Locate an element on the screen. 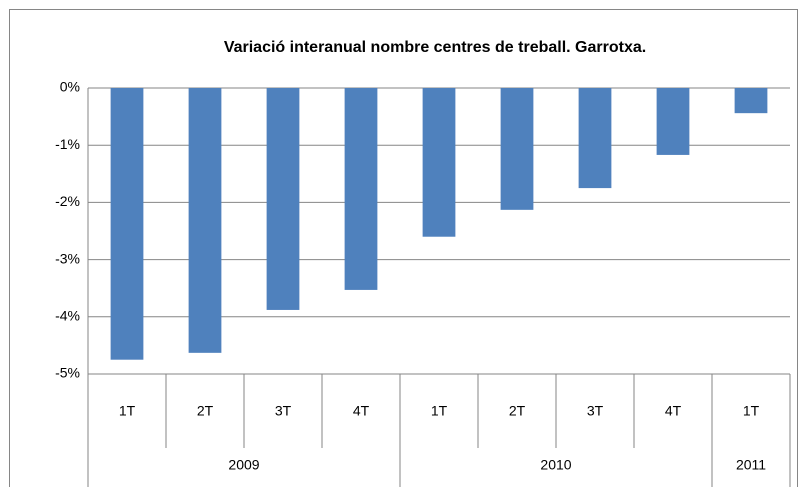 The image size is (799, 487). y-tick-label: -5% is located at coordinates (67, 373).